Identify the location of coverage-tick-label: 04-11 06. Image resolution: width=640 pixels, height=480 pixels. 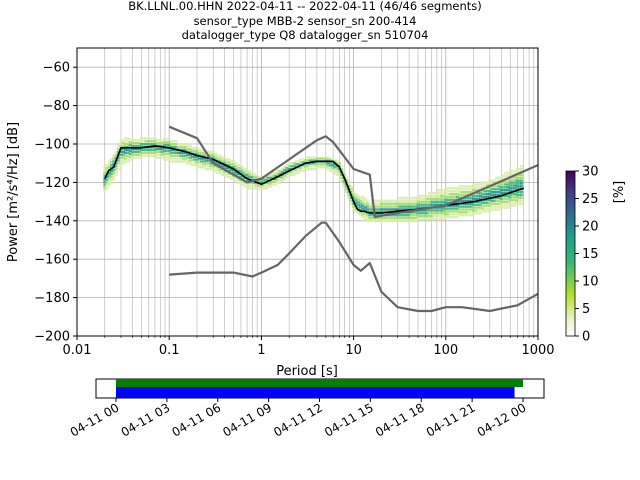
(197, 419).